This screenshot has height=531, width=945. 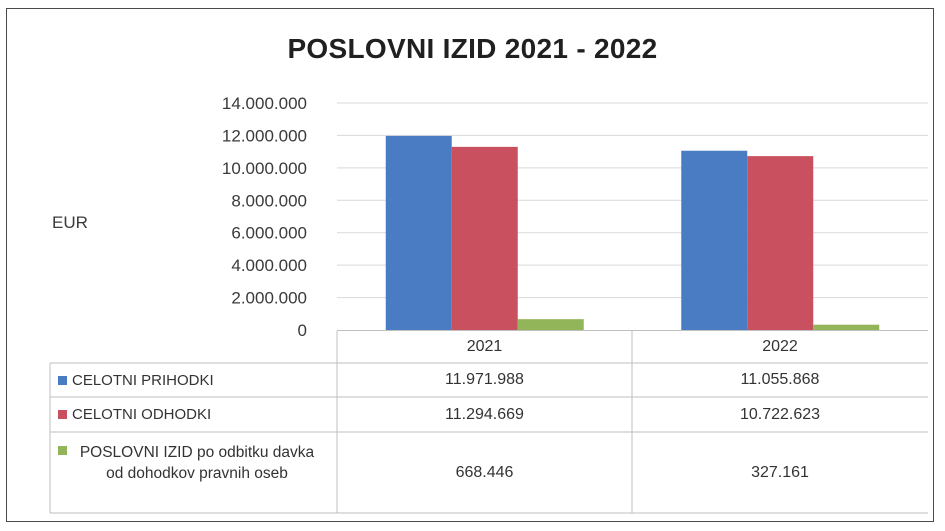 What do you see at coordinates (70, 222) in the screenshot?
I see `y-axis-label: EUR` at bounding box center [70, 222].